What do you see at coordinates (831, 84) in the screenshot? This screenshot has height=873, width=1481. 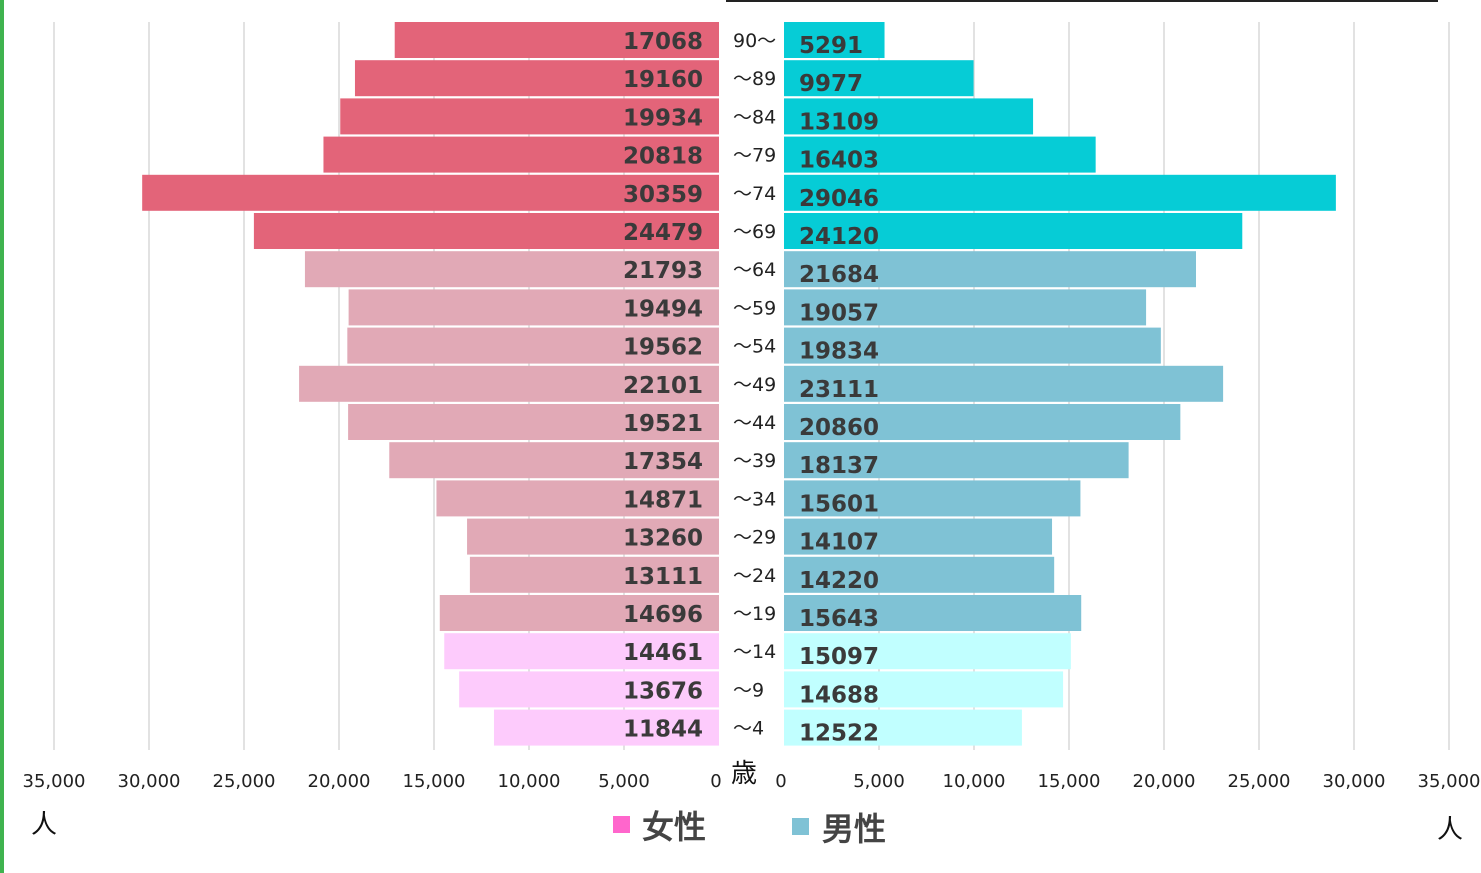 I see `value-label-male-1: 9977` at bounding box center [831, 84].